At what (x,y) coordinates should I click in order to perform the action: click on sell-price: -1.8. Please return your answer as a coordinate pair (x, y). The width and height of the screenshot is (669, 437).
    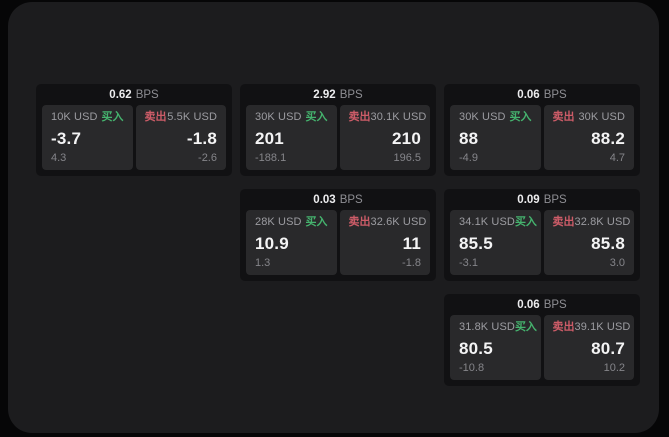
    Looking at the image, I should click on (201, 138).